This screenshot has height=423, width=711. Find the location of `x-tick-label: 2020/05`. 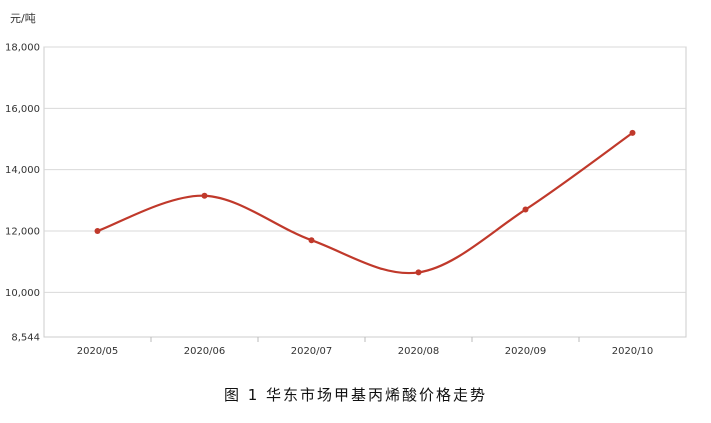

x-tick-label: 2020/05 is located at coordinates (98, 351).